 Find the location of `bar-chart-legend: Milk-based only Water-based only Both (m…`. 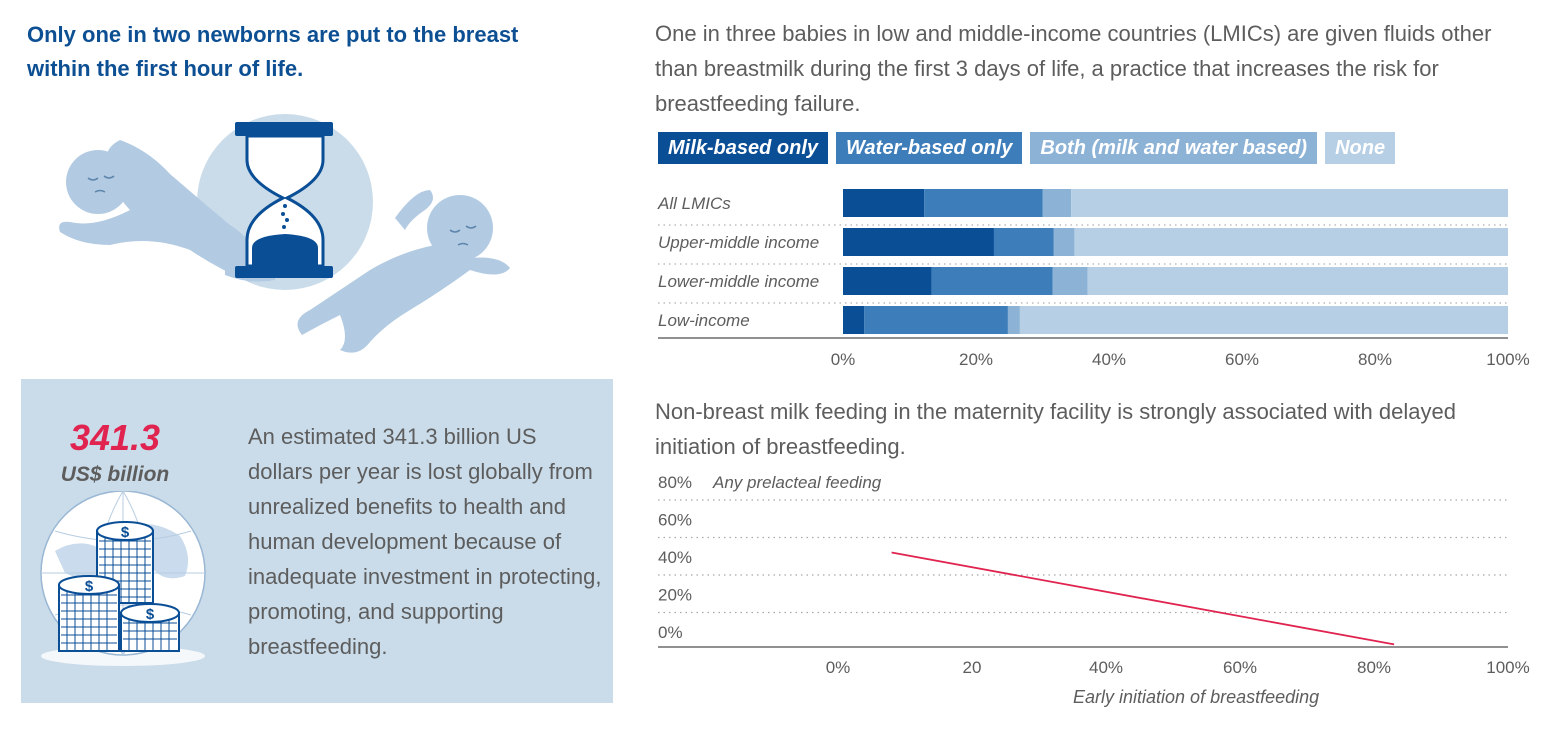

bar-chart-legend: Milk-based only Water-based only Both (m… is located at coordinates (1027, 148).